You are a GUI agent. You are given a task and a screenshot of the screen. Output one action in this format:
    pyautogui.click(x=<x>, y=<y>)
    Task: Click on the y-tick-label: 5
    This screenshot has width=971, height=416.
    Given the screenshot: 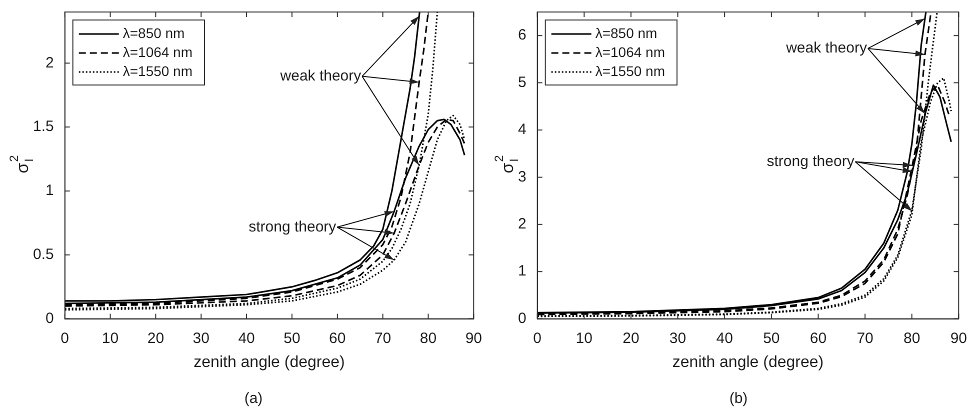 What is the action you would take?
    pyautogui.click(x=522, y=82)
    